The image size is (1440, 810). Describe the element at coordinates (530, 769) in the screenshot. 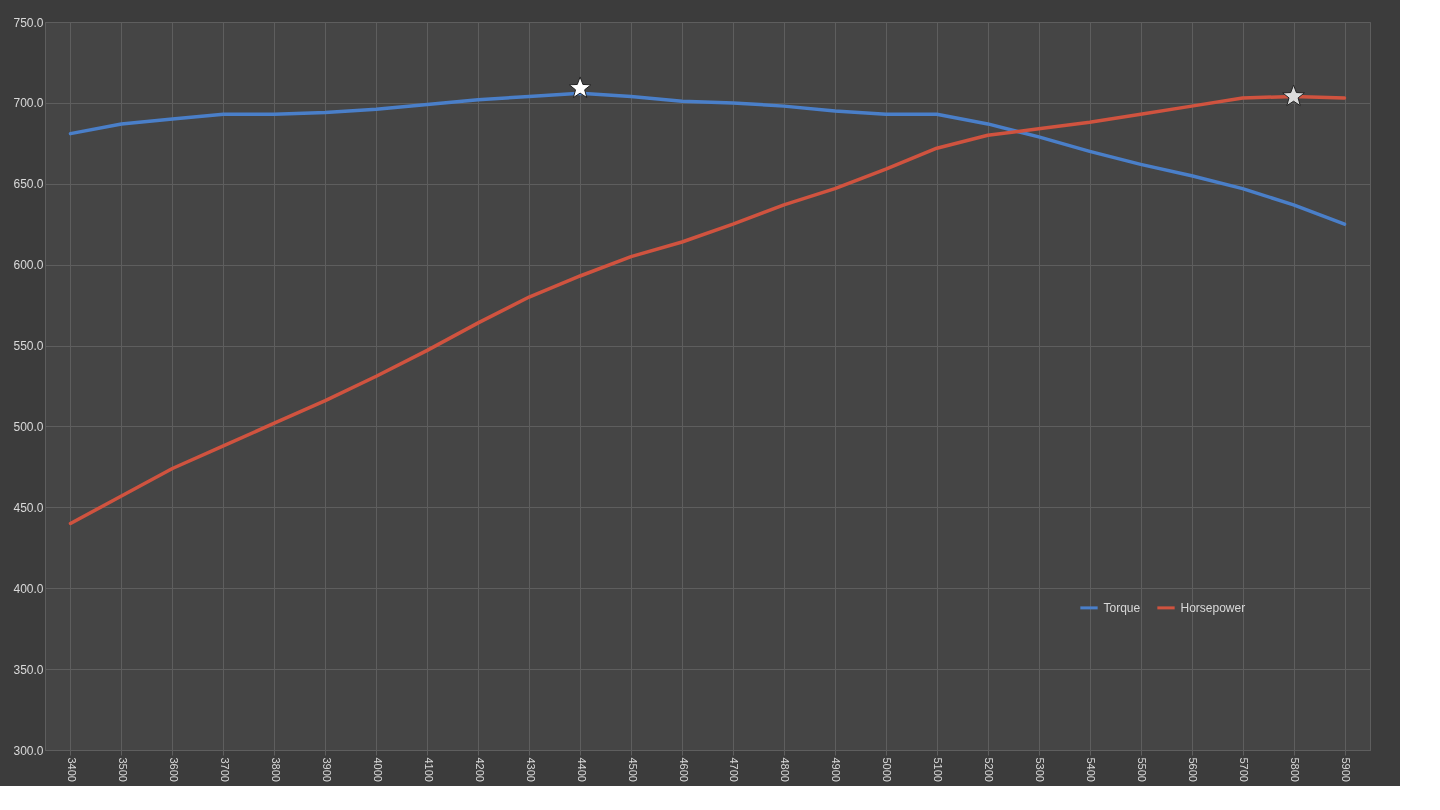

I see `x-tick-label: 4300` at that location.